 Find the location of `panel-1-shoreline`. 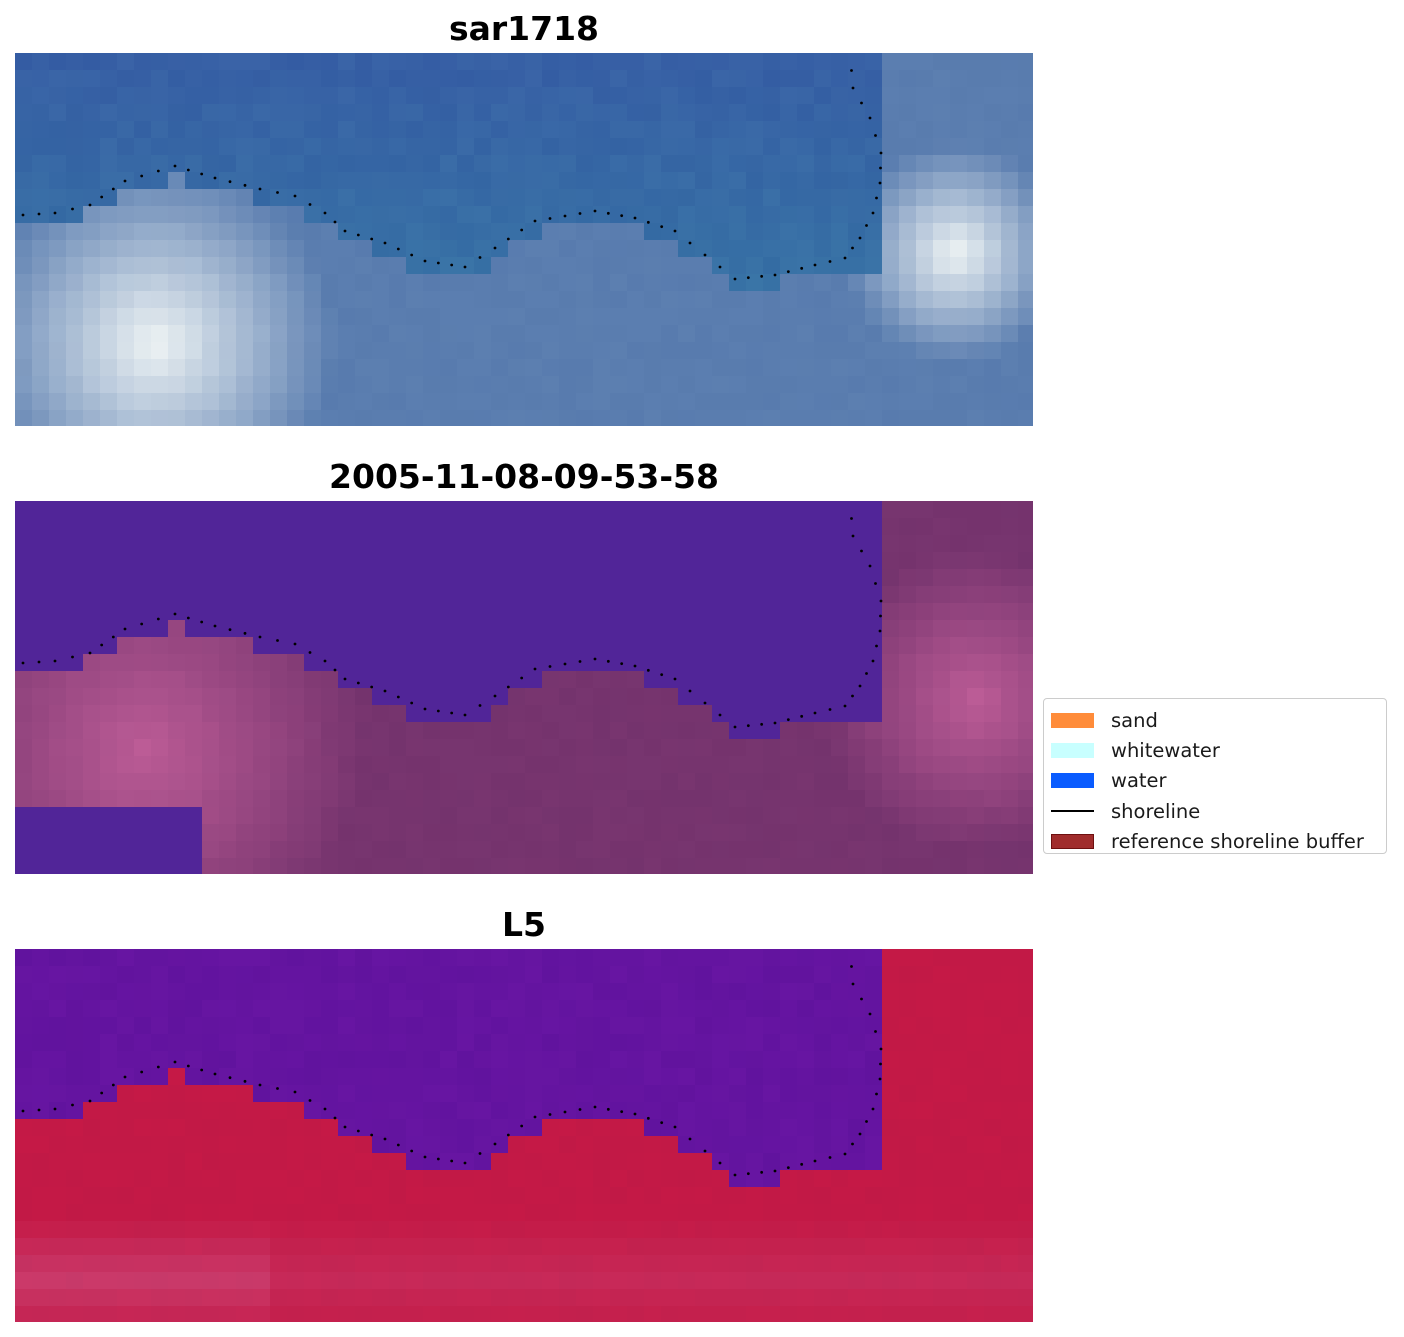

panel-1-shoreline is located at coordinates (452, 175).